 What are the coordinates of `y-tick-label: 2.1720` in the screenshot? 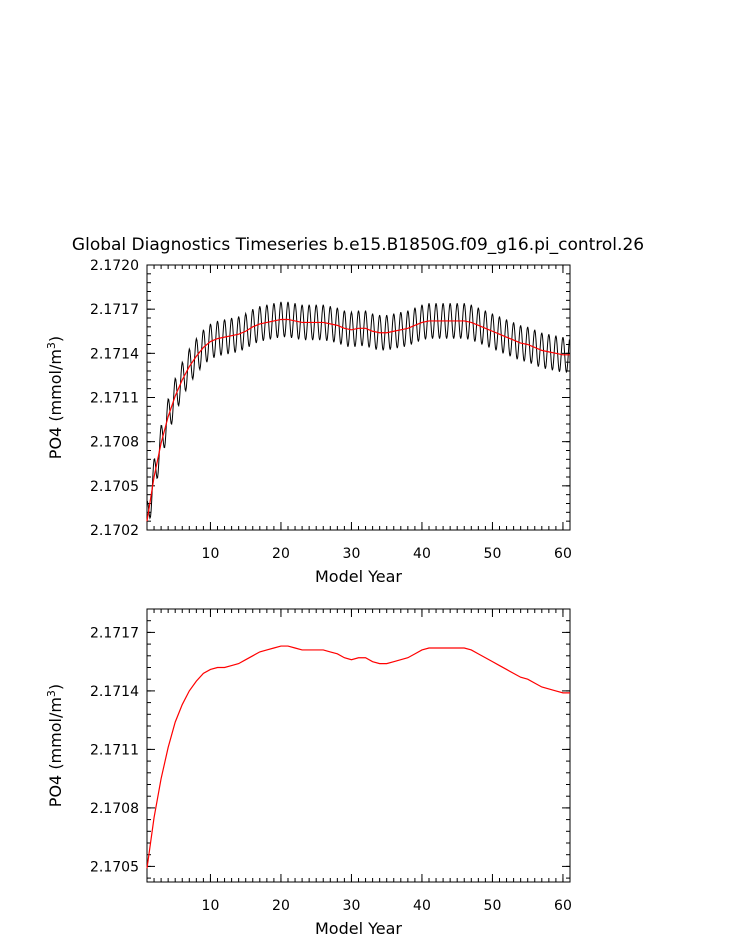 It's located at (114, 266).